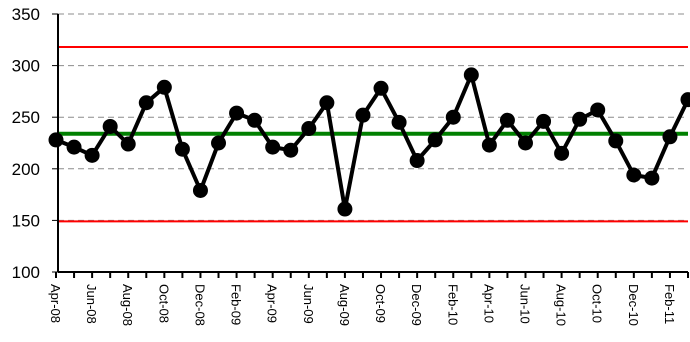  I want to click on x-tick-label: Aug-08, so click(127, 305).